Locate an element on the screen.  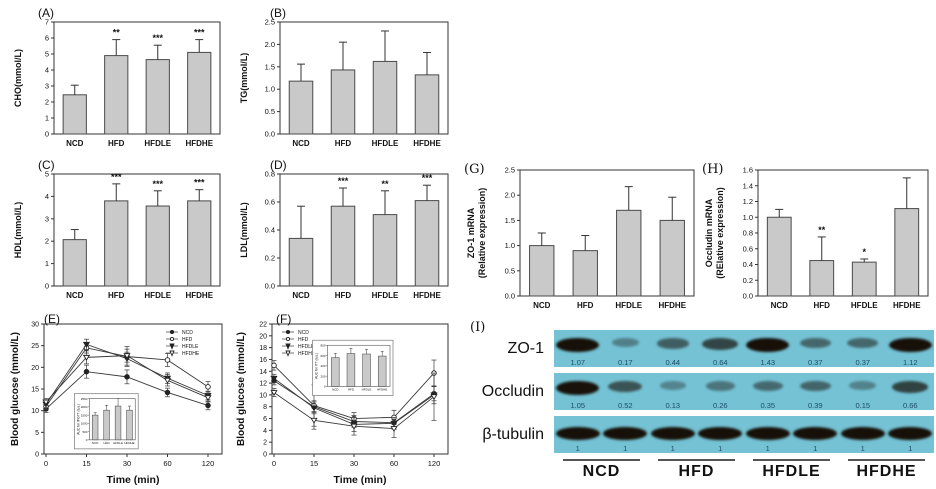
svg-text: HFDLE is located at coordinates (118, 443).